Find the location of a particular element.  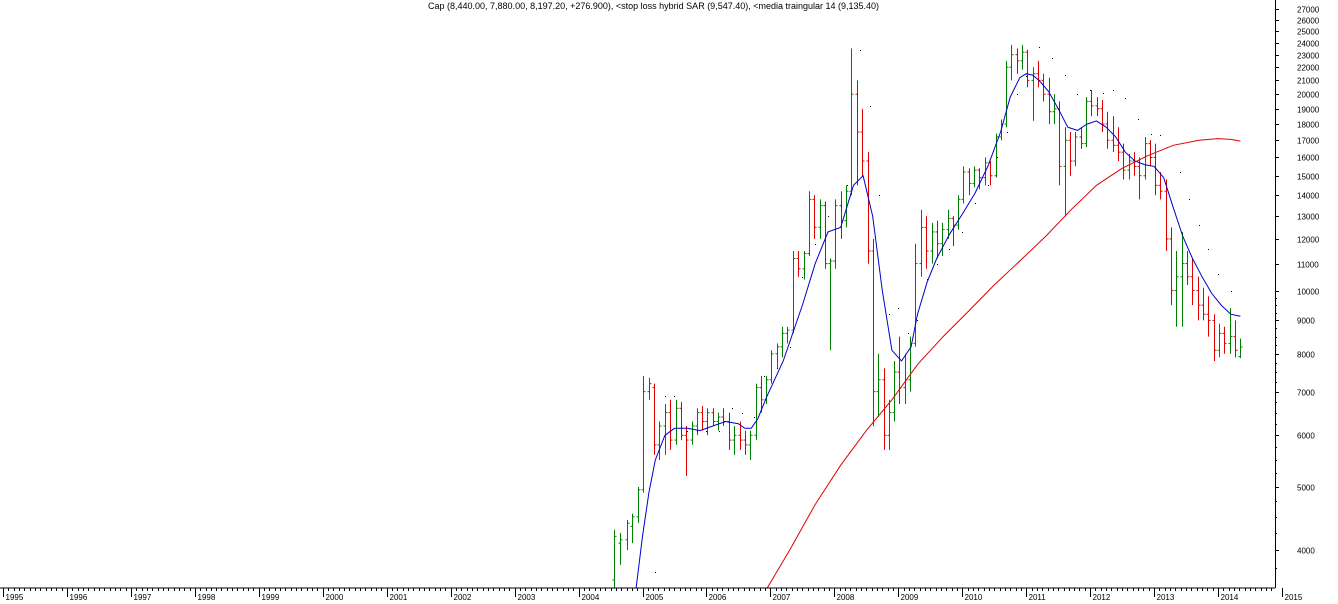

y-tick-label: 14000 is located at coordinates (1308, 196).